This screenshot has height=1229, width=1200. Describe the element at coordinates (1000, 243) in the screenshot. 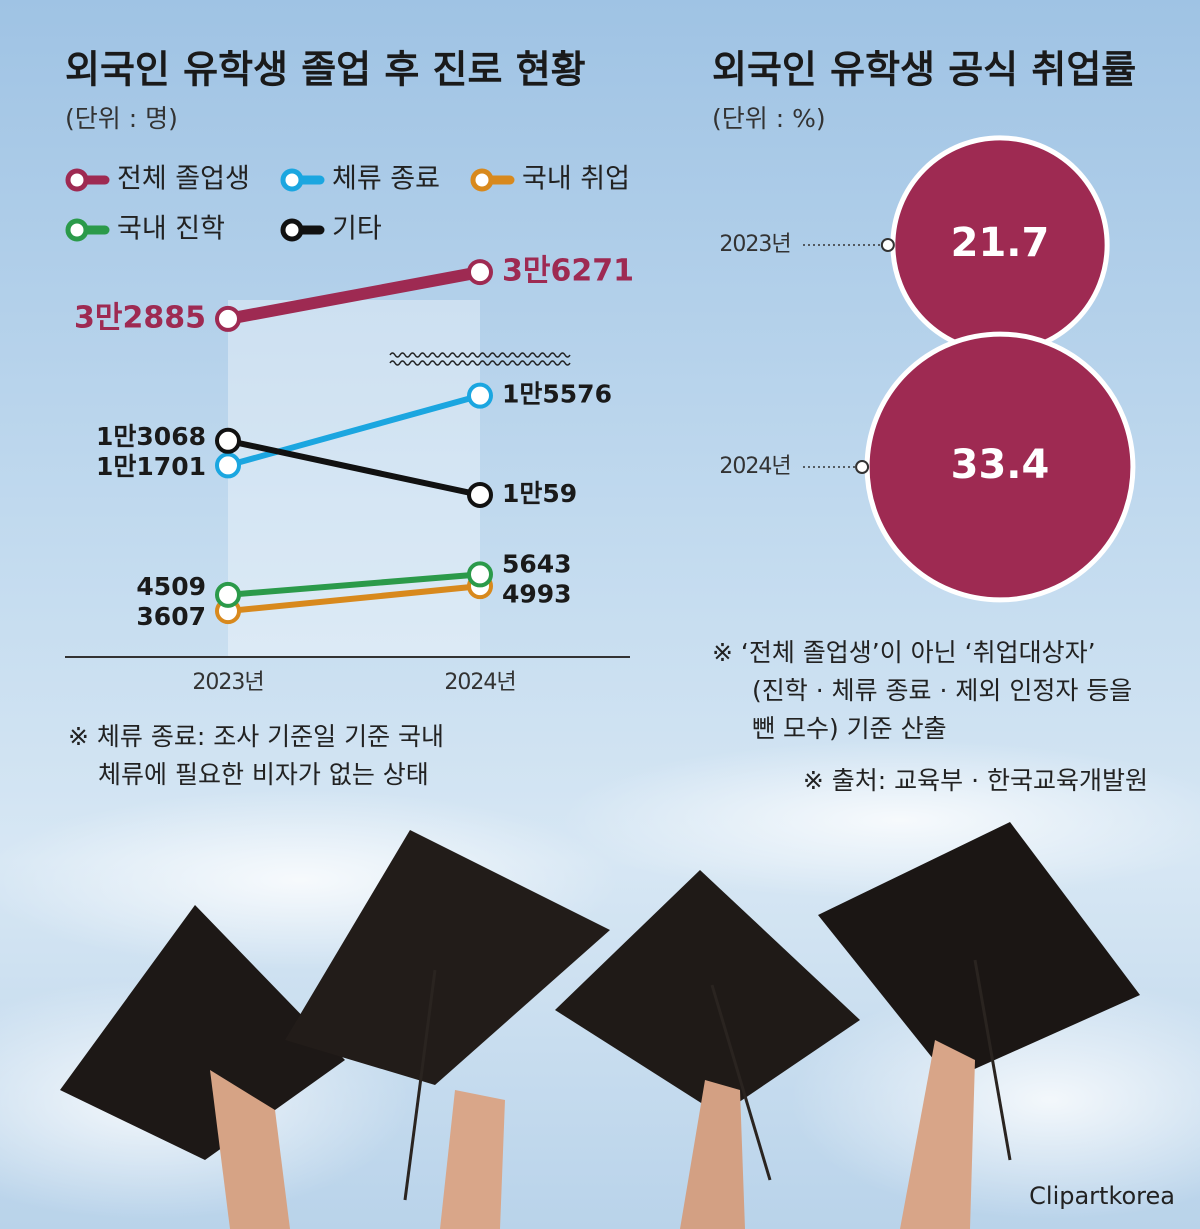

I see `bubble-label: 21.7` at that location.